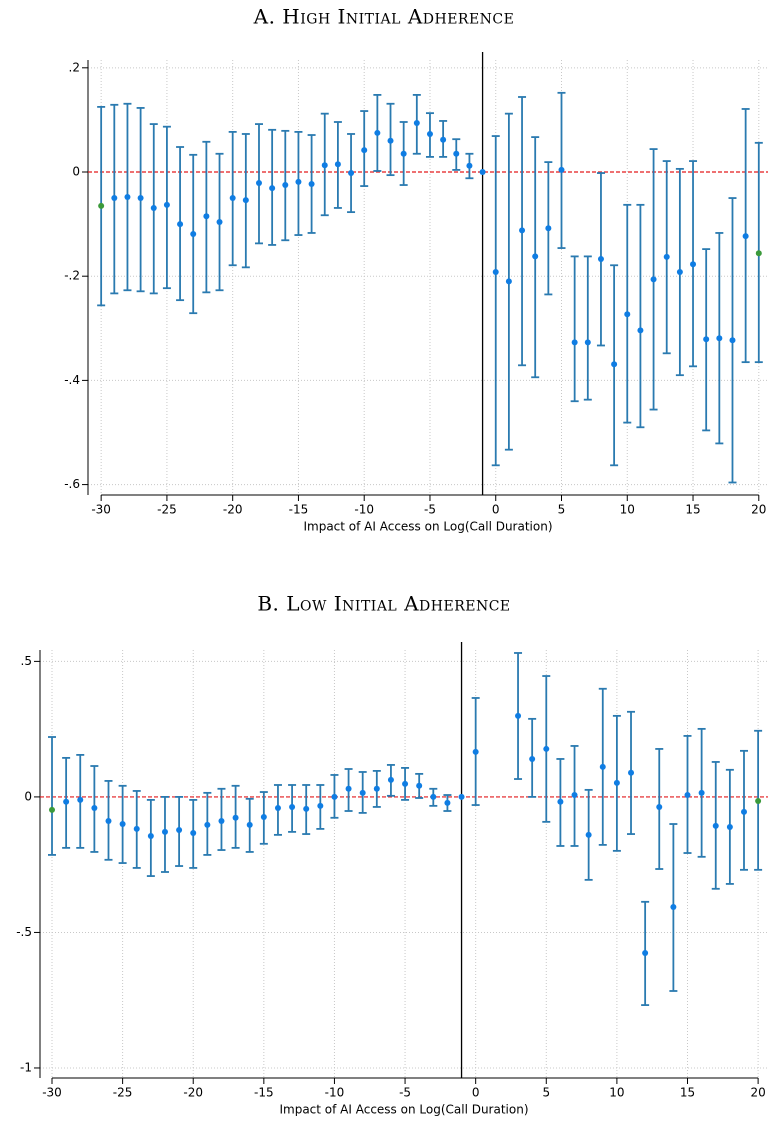 This screenshot has width=768, height=1134. I want to click on y-tick-label: .2, so click(74, 67).